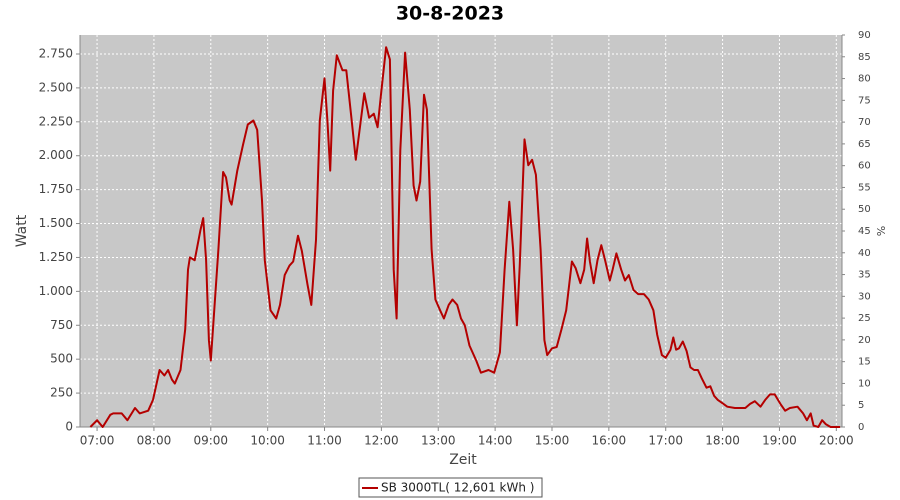 The image size is (900, 500). I want to click on y-tick-label: 250, so click(61, 393).